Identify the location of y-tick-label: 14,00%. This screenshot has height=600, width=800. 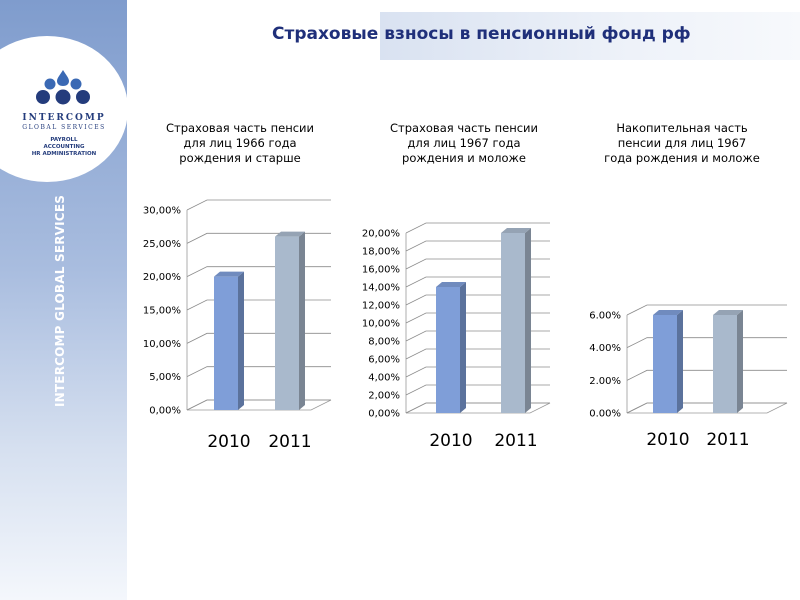
(381, 288).